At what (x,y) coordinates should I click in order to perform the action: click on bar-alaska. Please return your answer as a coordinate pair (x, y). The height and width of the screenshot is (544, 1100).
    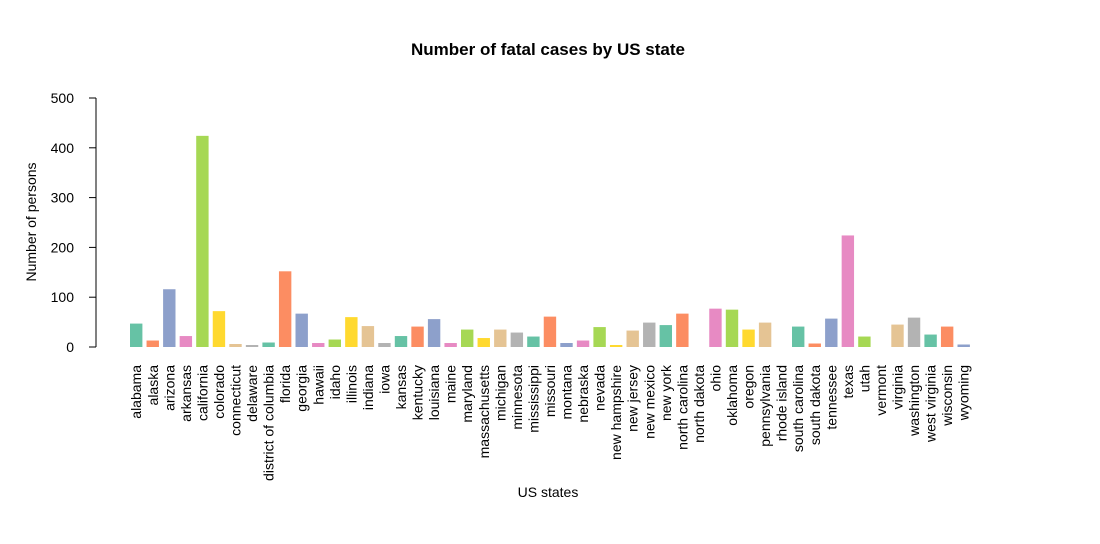
    Looking at the image, I should click on (152, 343).